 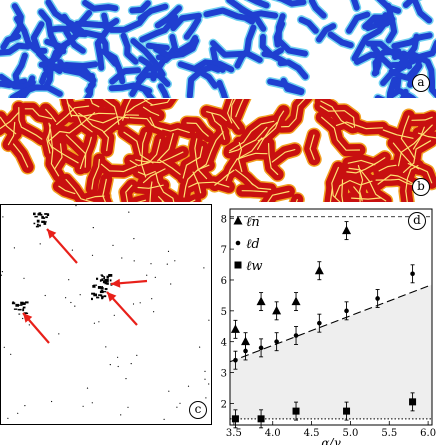 What do you see at coordinates (312, 433) in the screenshot?
I see `x-tick-label: 4.5` at bounding box center [312, 433].